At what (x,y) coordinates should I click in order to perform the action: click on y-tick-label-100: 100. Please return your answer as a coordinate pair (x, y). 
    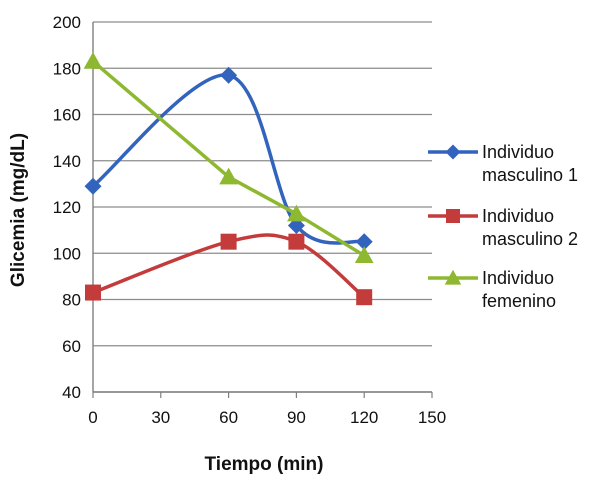
    Looking at the image, I should click on (67, 253).